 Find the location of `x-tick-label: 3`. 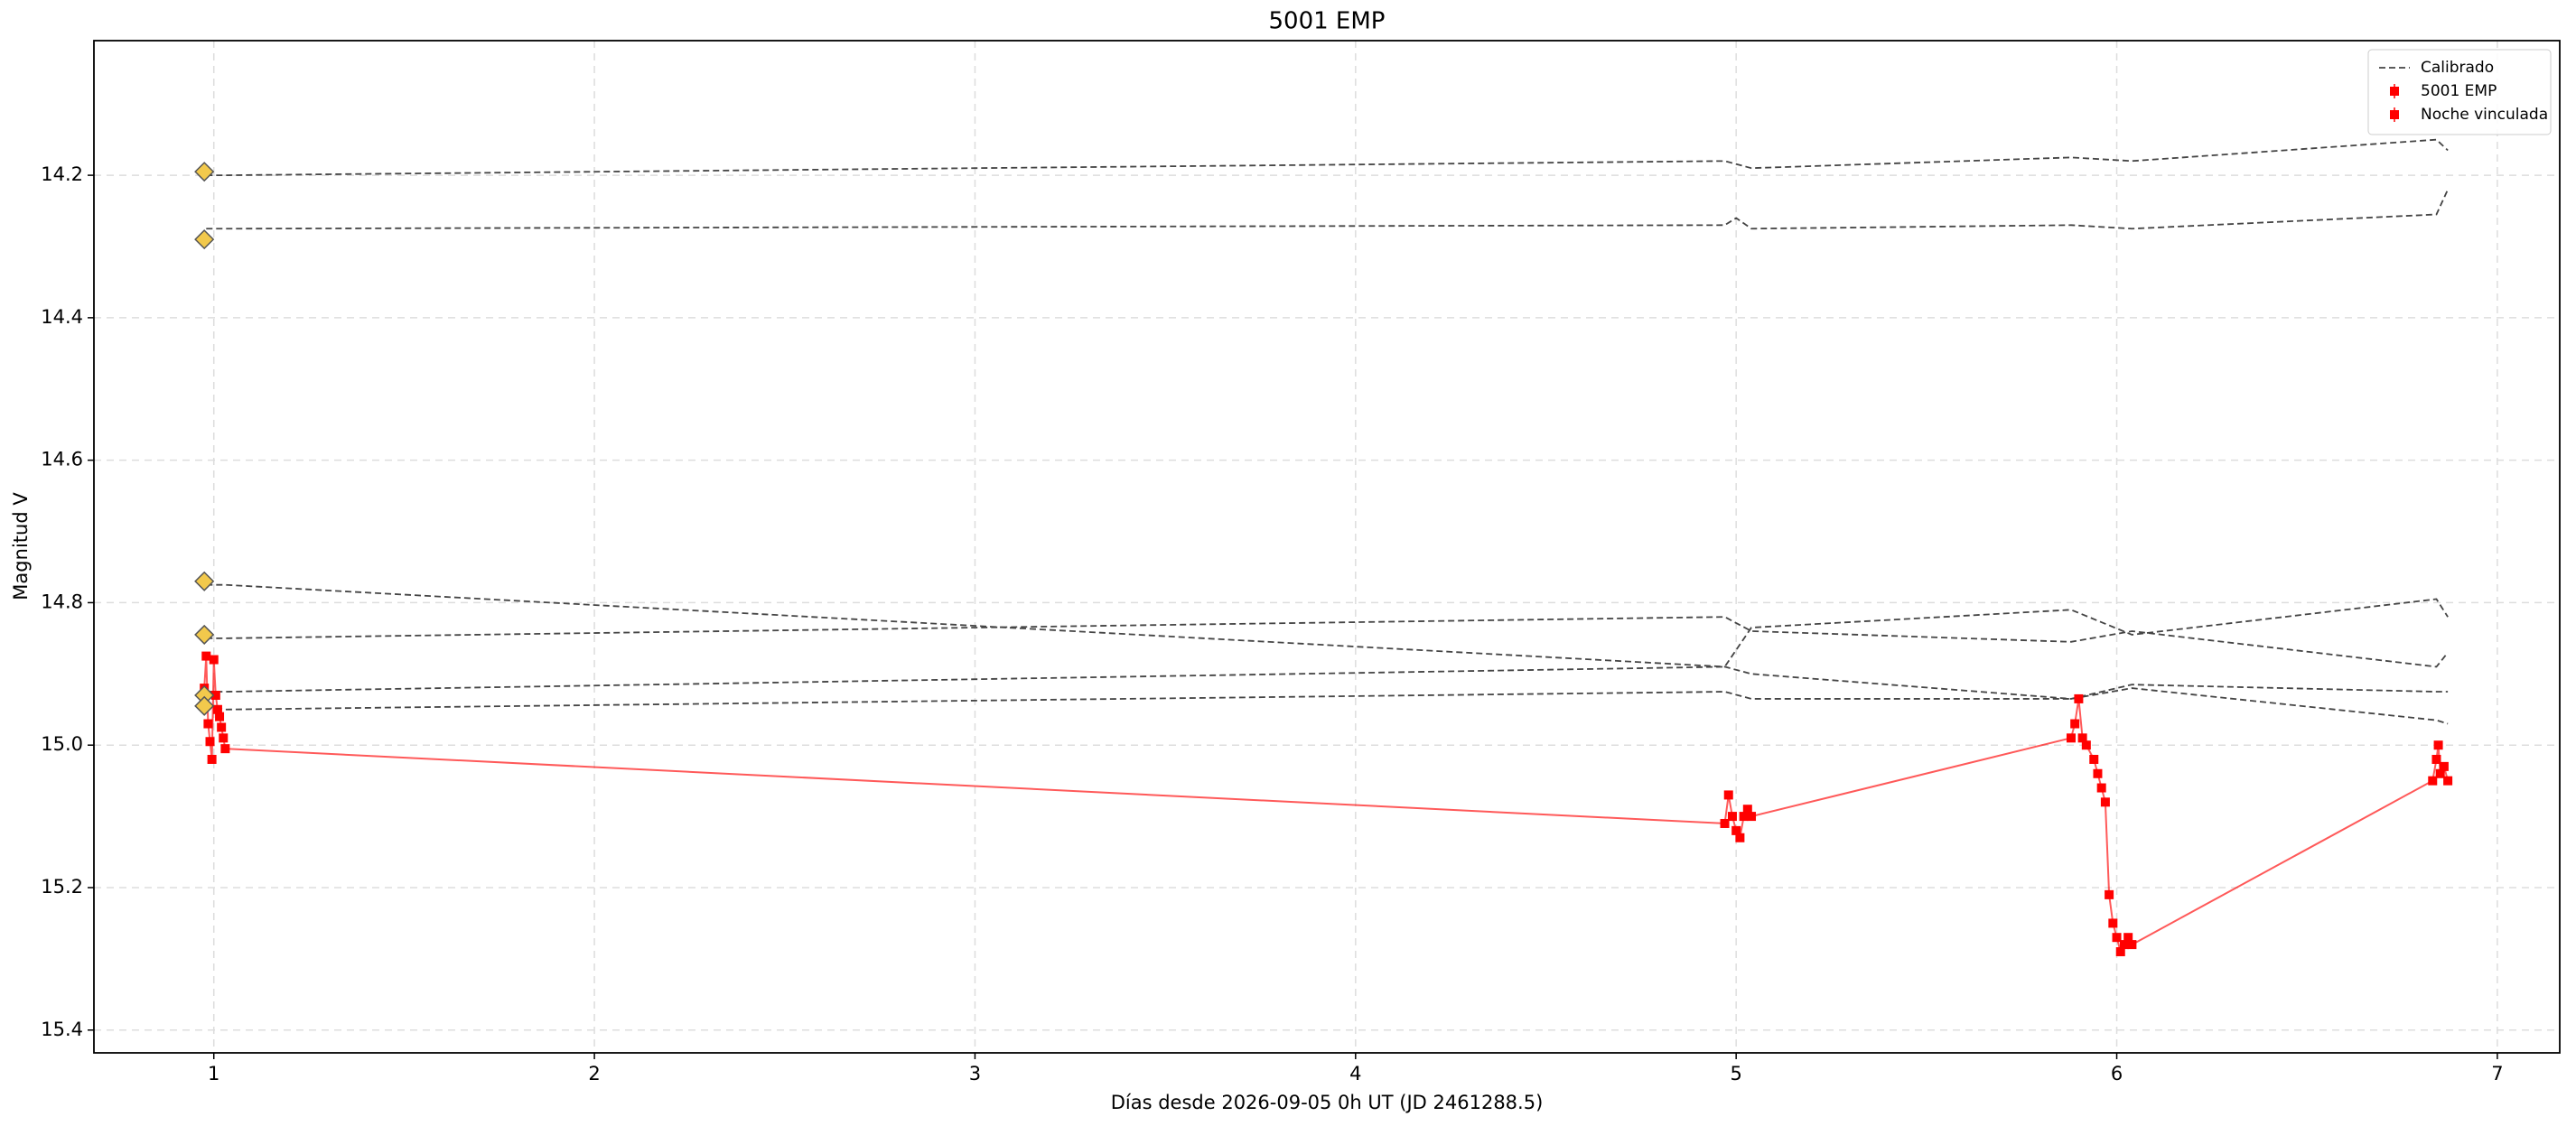

x-tick-label: 3 is located at coordinates (975, 1074).